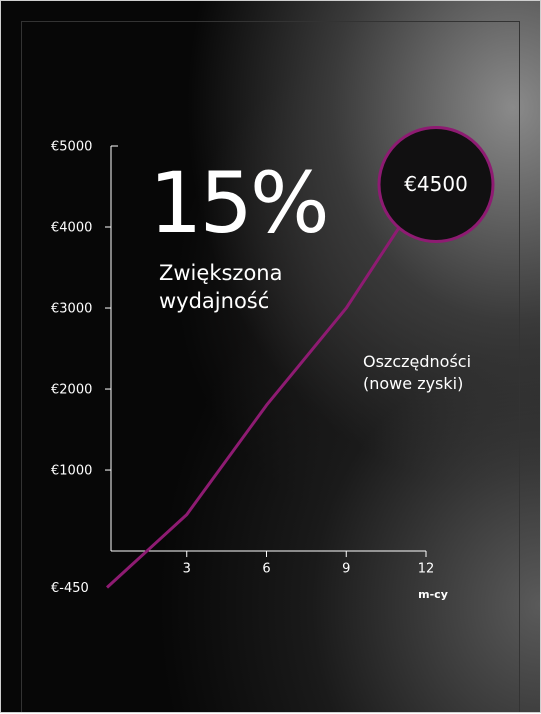  I want to click on x-tick-label: 3, so click(187, 569).